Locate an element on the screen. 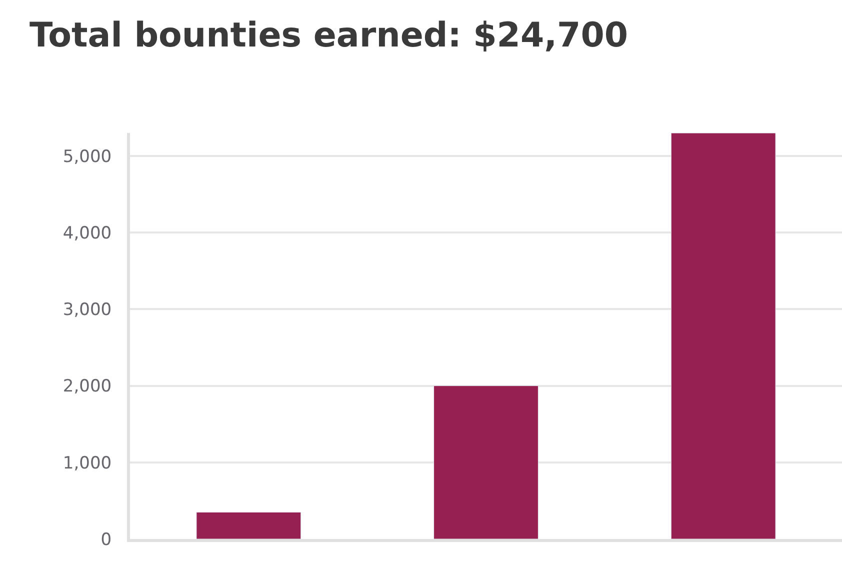 This screenshot has width=842, height=563. y-tick-label: 2,000 is located at coordinates (87, 386).